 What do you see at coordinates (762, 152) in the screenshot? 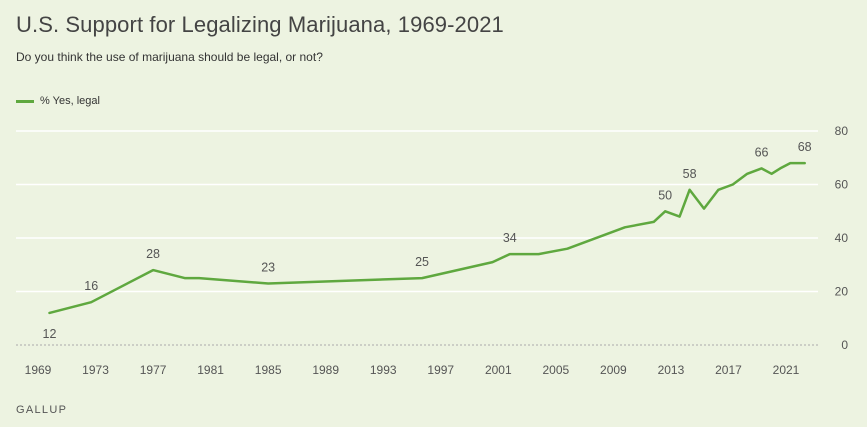
I see `data-label: 66` at bounding box center [762, 152].